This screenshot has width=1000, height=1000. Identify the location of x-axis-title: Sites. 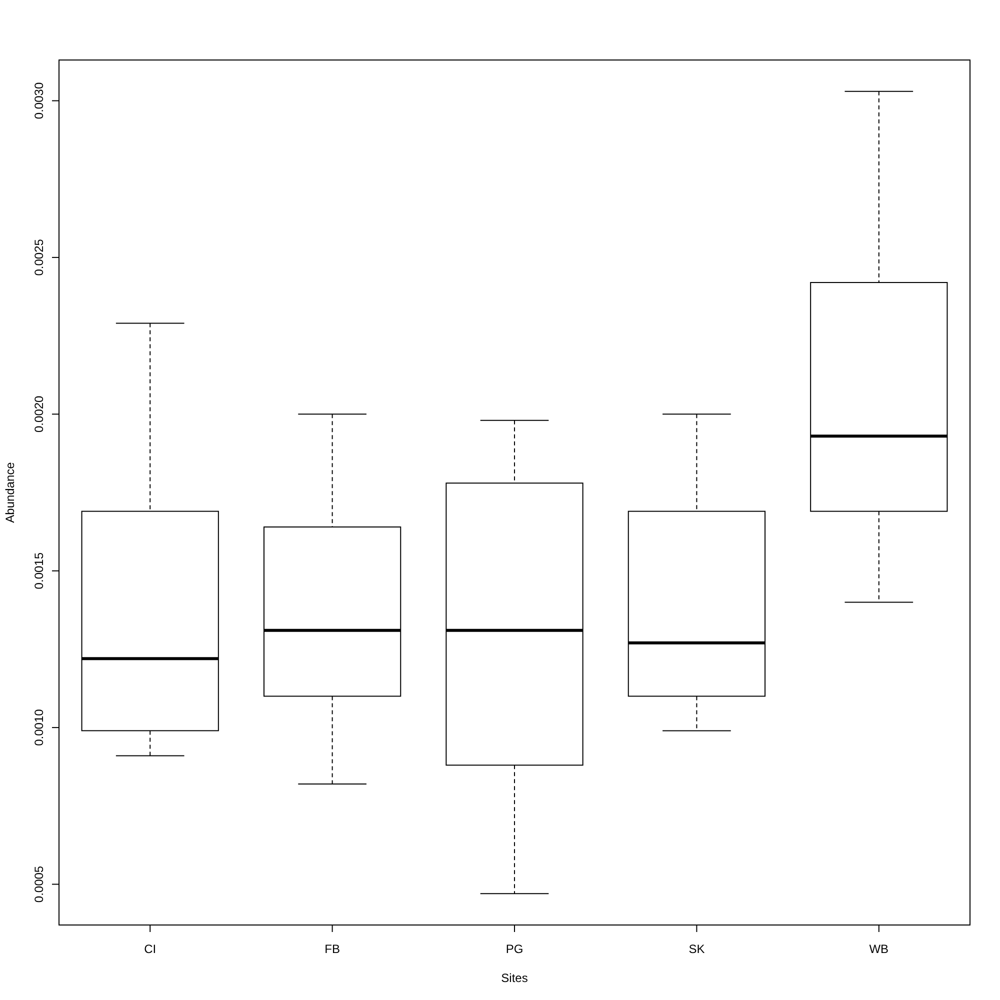
(514, 978).